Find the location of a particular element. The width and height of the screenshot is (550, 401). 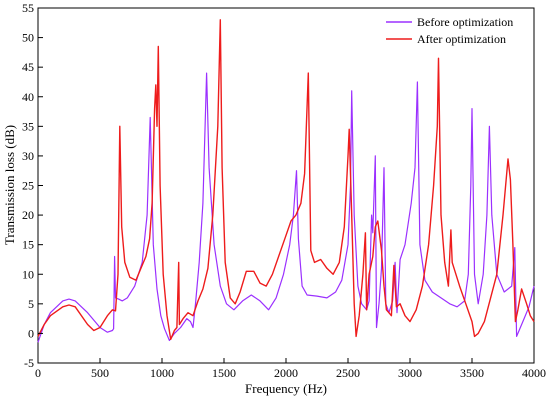

x-tick-label: 1000 is located at coordinates (162, 373).